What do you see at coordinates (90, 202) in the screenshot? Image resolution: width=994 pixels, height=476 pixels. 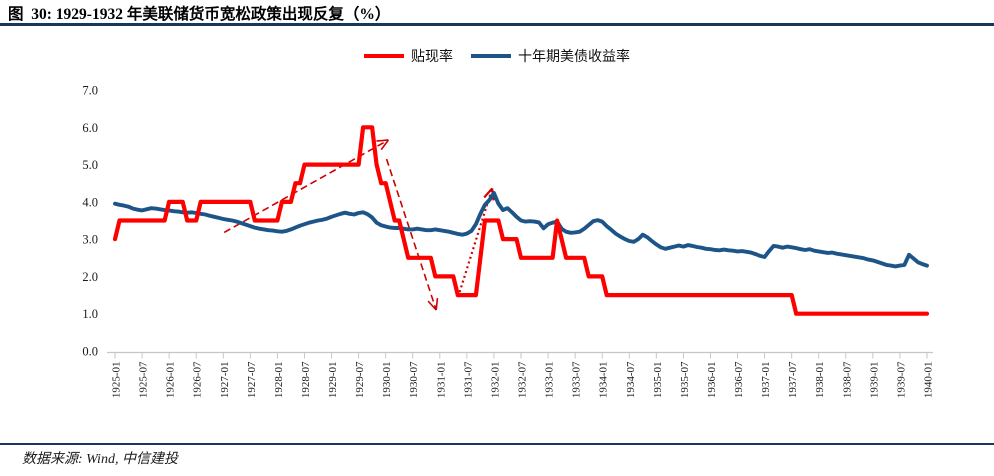 I see `y-tick-label: 4.0` at bounding box center [90, 202].